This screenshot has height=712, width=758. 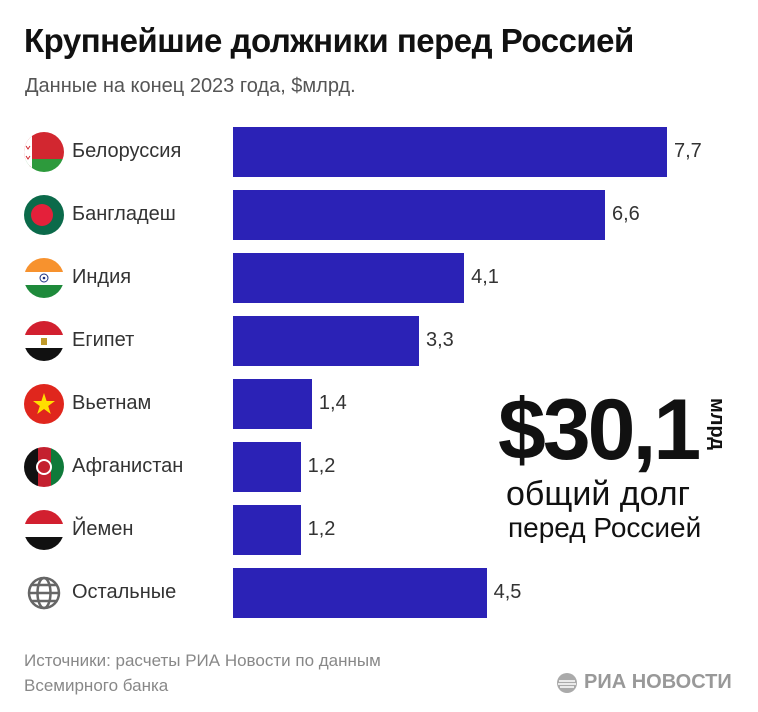 I want to click on afghanistan-flag, so click(x=44, y=467).